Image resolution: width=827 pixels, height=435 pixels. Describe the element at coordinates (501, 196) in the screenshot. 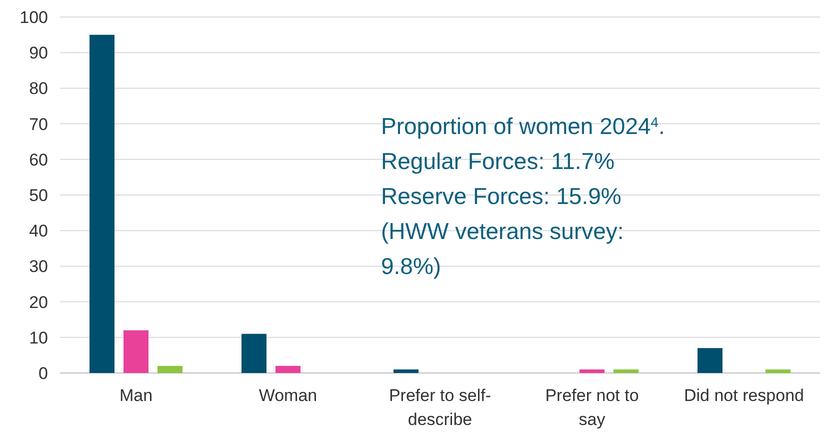

I see `annotation: Reserve Forces: 15.9%` at that location.